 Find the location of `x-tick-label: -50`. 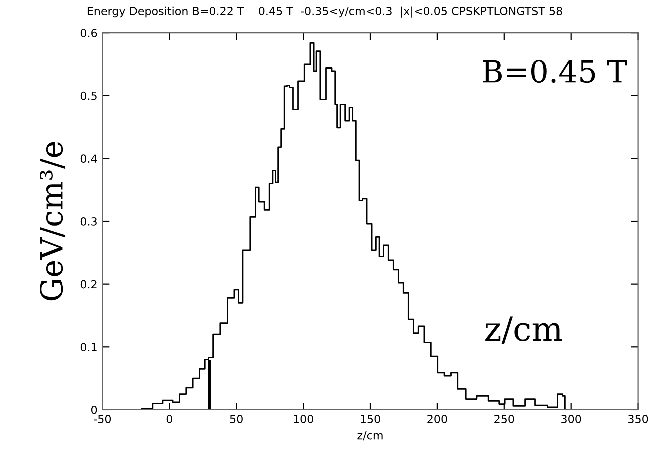

x-tick-label: -50 is located at coordinates (103, 419).